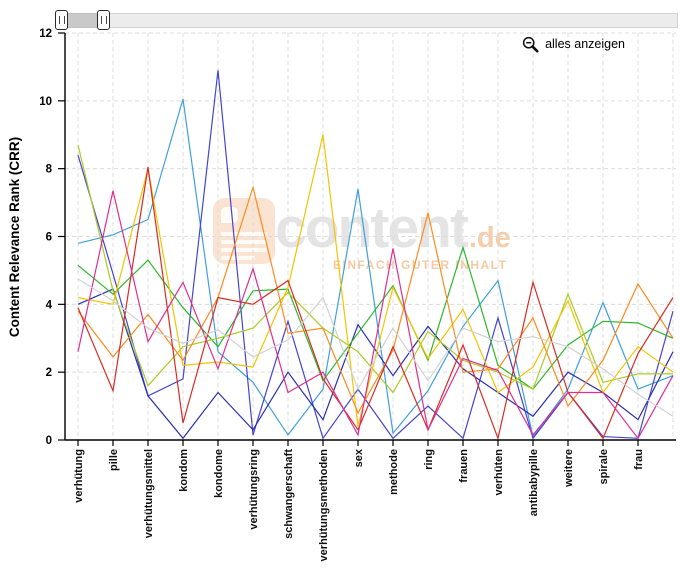  What do you see at coordinates (49, 441) in the screenshot?
I see `svg-text: 0` at bounding box center [49, 441].